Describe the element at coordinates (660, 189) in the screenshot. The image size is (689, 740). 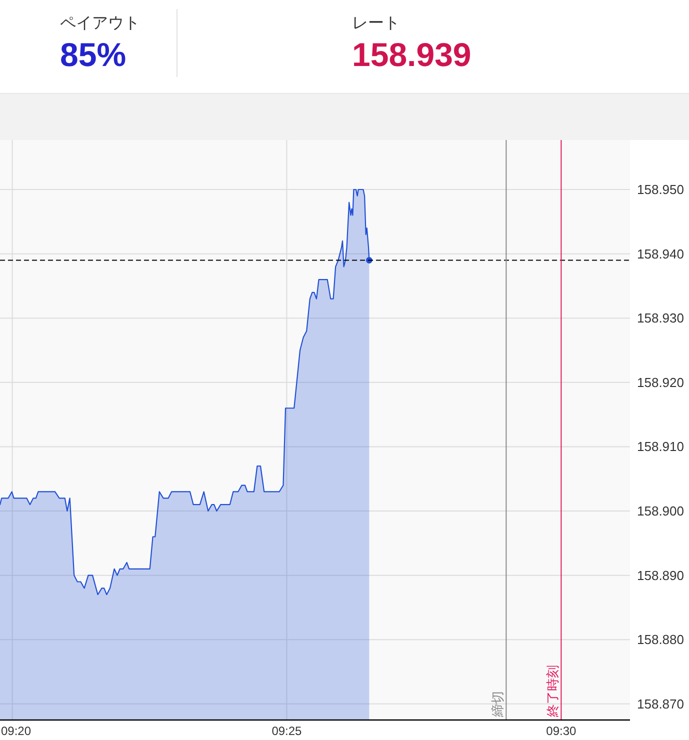
I see `y-tick-label: 158.950` at that location.